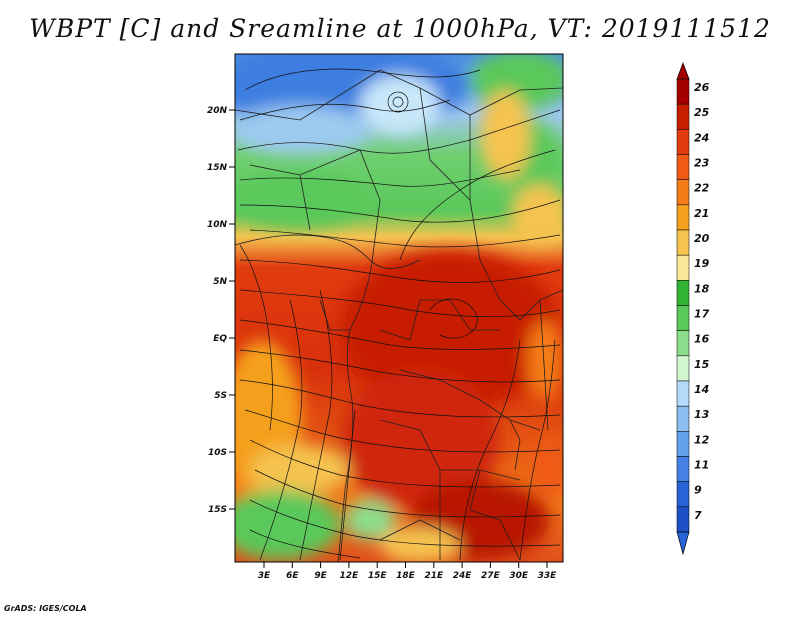 Image resolution: width=800 pixels, height=618 pixels. I want to click on colorbar-level-label: 16, so click(702, 339).